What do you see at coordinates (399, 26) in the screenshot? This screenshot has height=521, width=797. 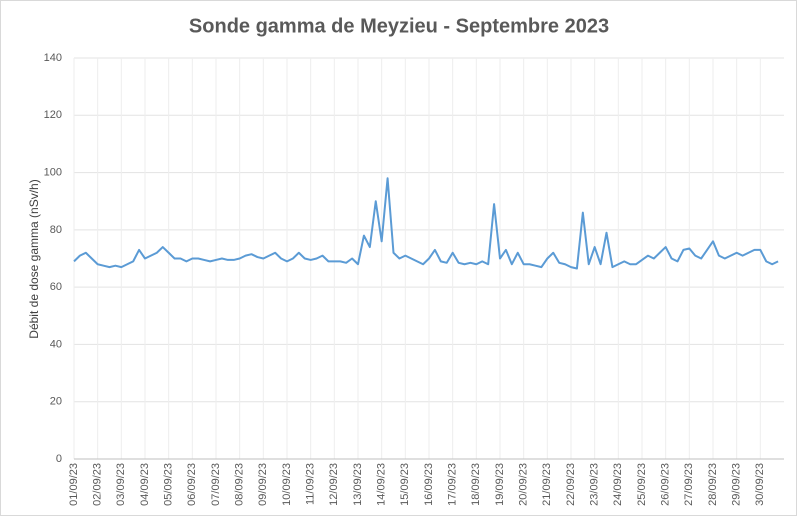 I see `chart-title: Sonde gamma de Meyzieu - Septembre 2023` at bounding box center [399, 26].